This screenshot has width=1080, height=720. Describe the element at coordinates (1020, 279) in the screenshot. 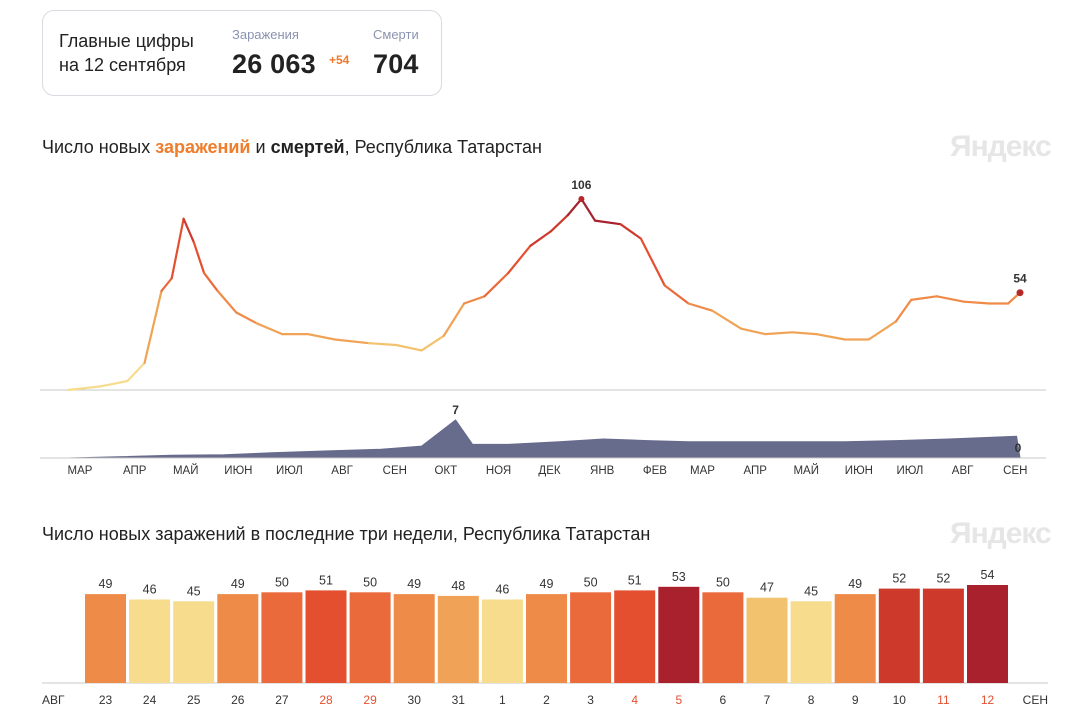

I see `cases-last-label: 54` at that location.